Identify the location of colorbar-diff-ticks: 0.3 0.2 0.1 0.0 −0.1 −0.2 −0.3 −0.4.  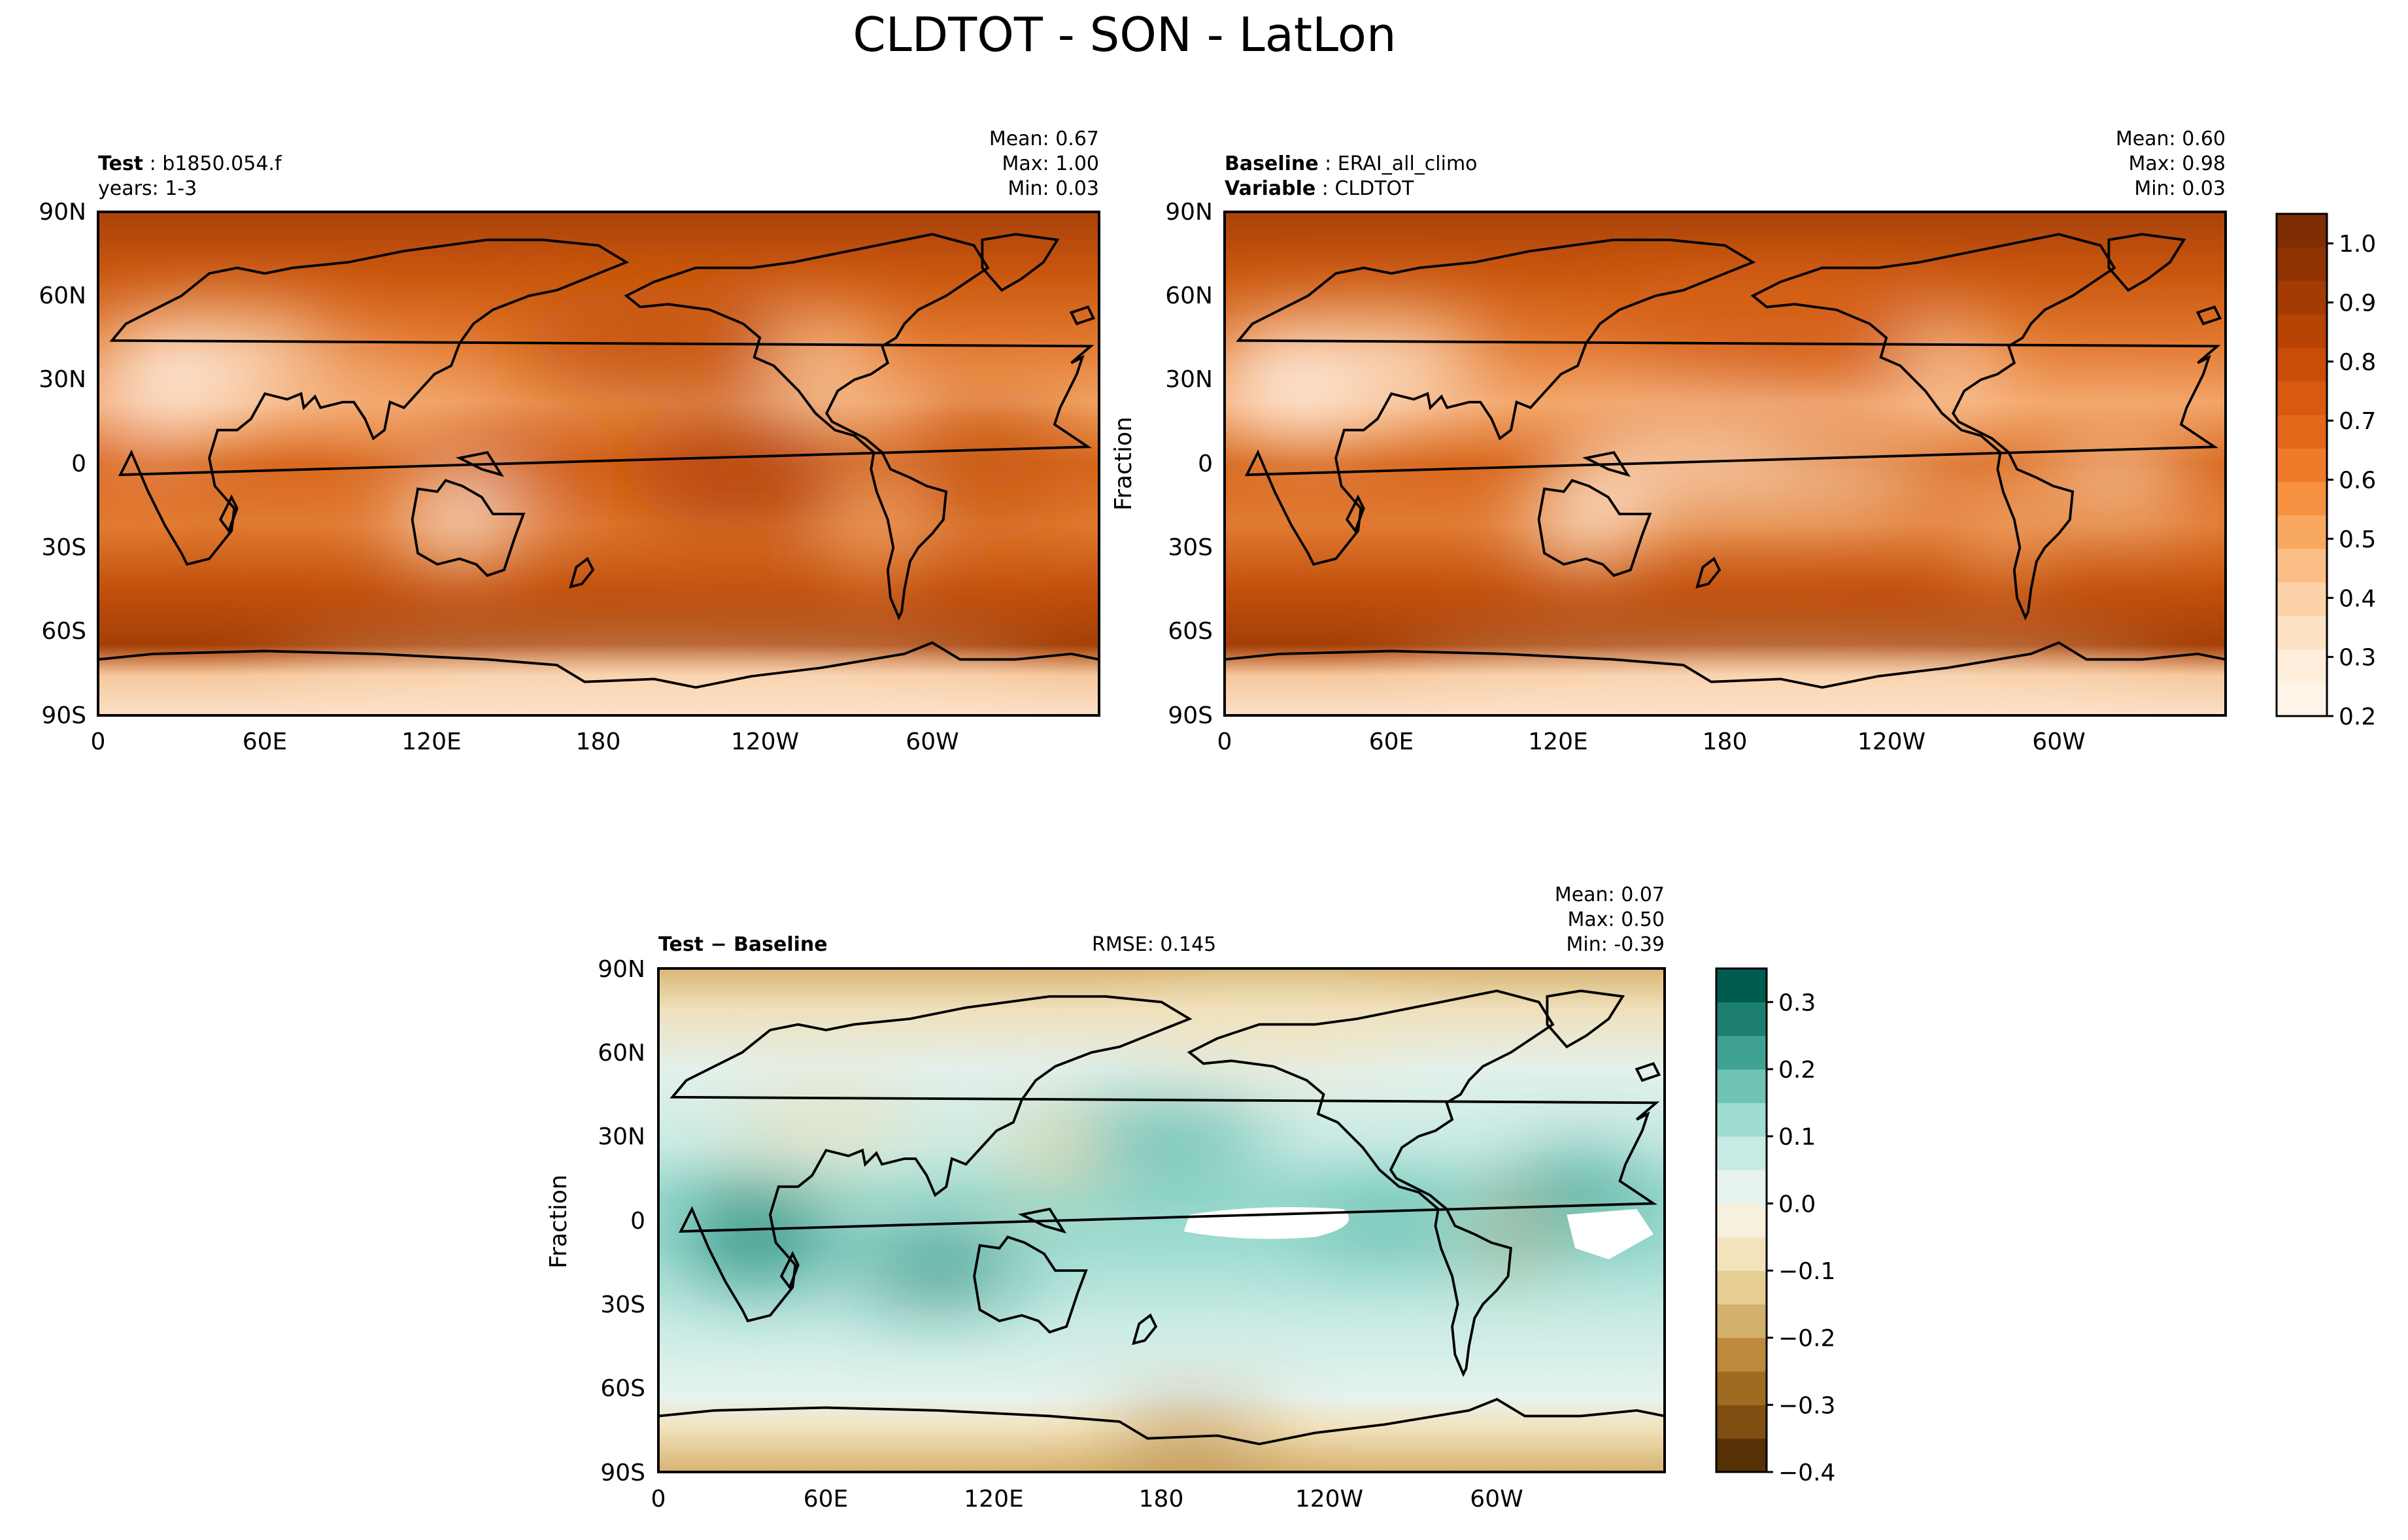
(1801, 1237).